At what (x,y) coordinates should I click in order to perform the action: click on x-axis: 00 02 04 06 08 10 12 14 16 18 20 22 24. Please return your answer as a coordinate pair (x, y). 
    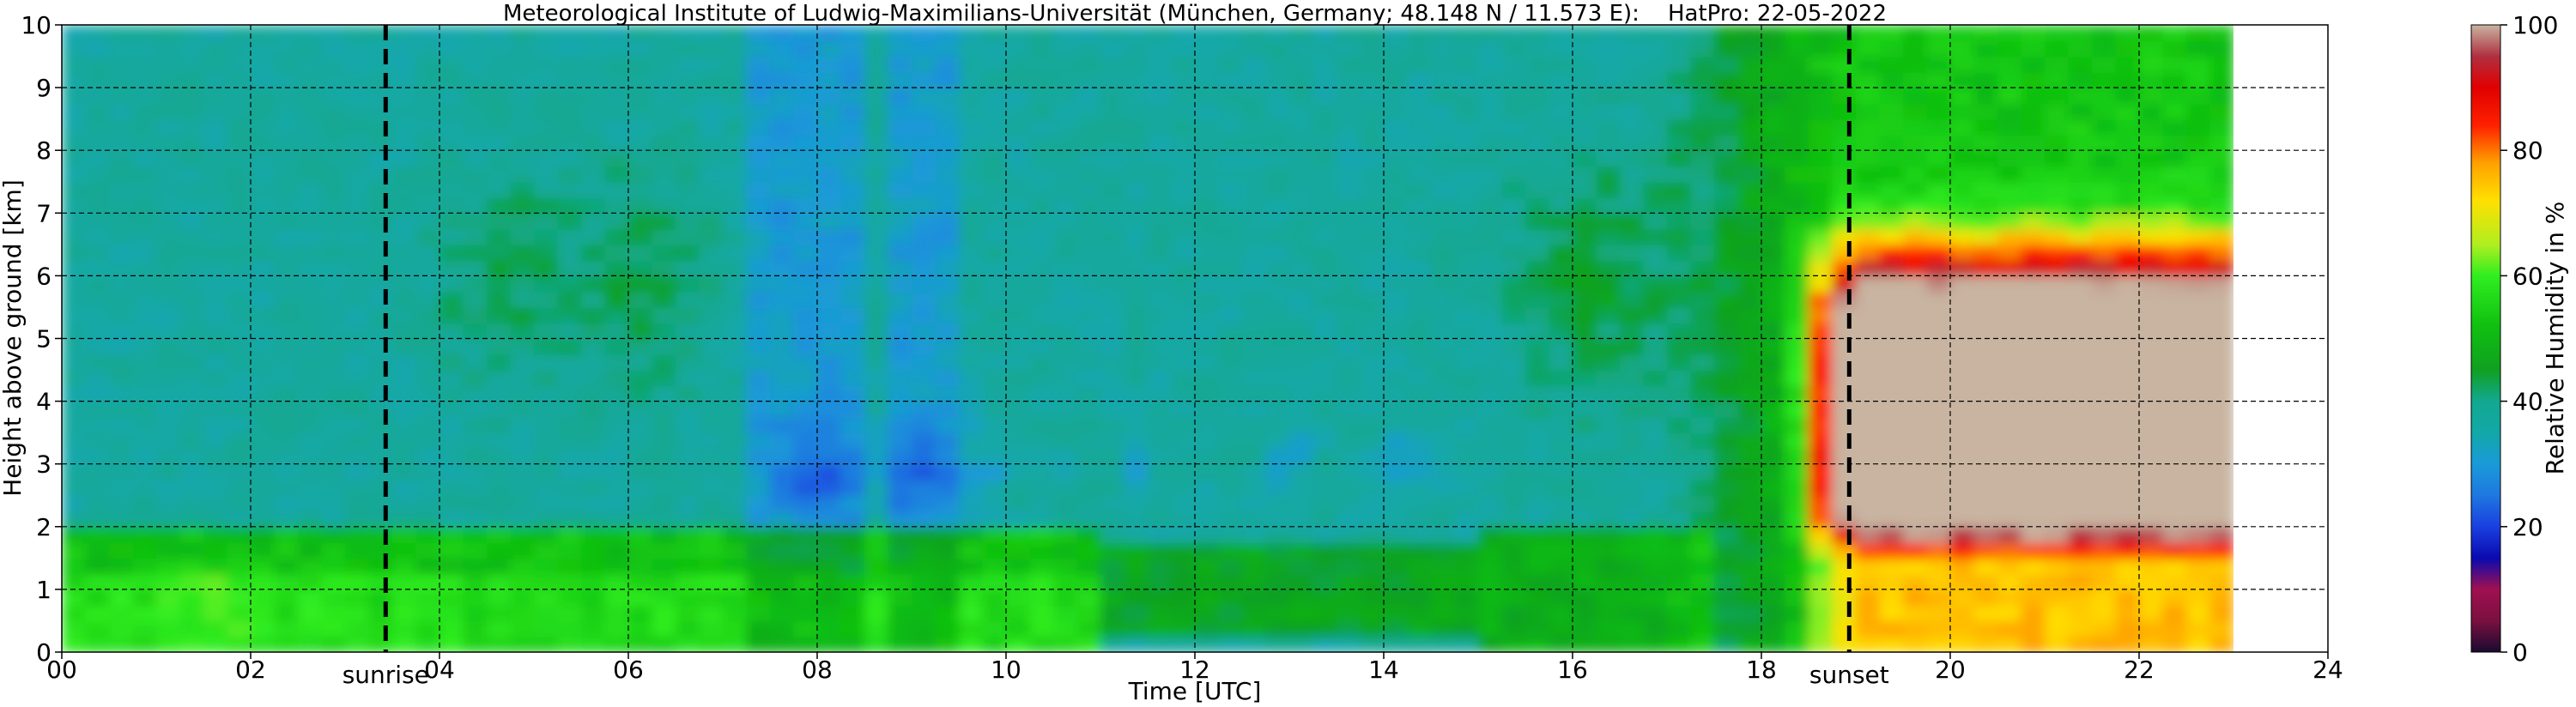
    Looking at the image, I should click on (1194, 668).